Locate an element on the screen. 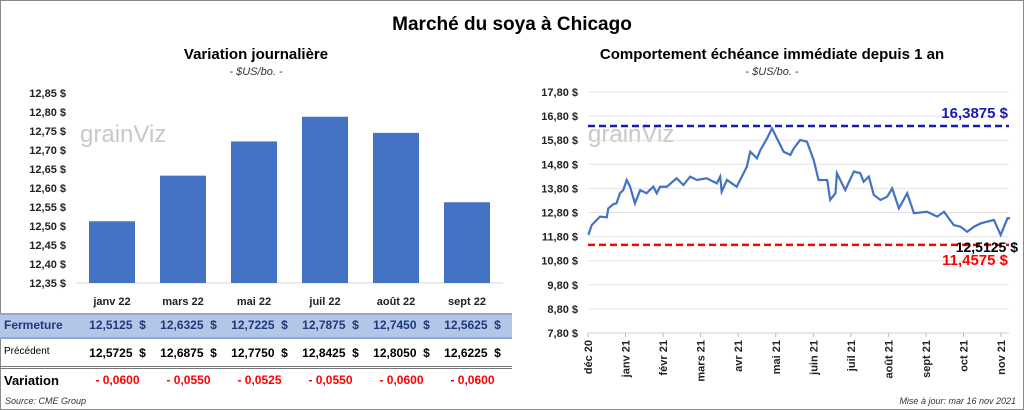 The image size is (1024, 410). page-title: Marché du soya à Chicago is located at coordinates (512, 24).